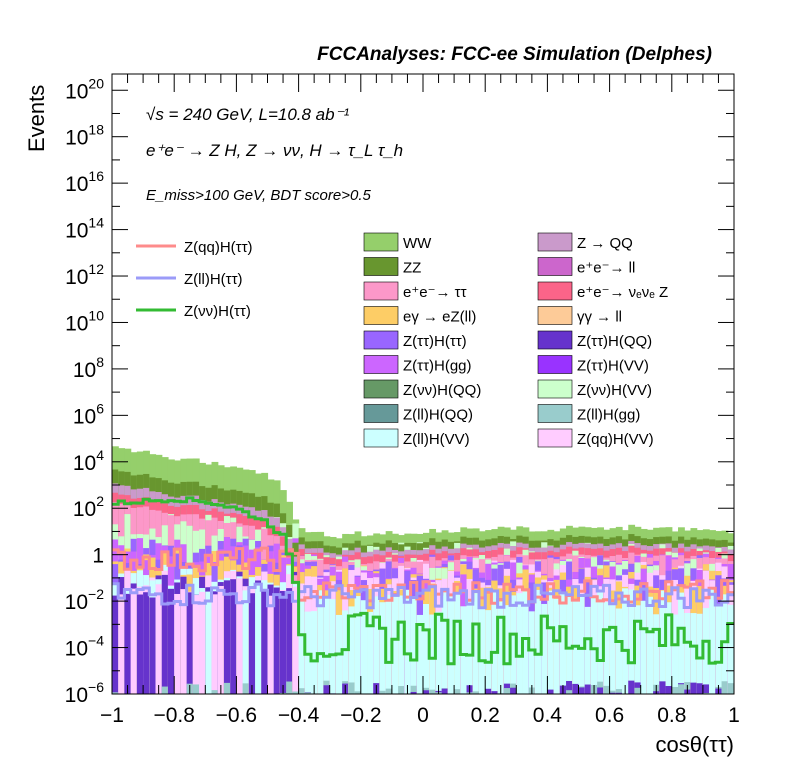 The width and height of the screenshot is (796, 772). Describe the element at coordinates (112, 715) in the screenshot. I see `x-tick-label: −1` at that location.